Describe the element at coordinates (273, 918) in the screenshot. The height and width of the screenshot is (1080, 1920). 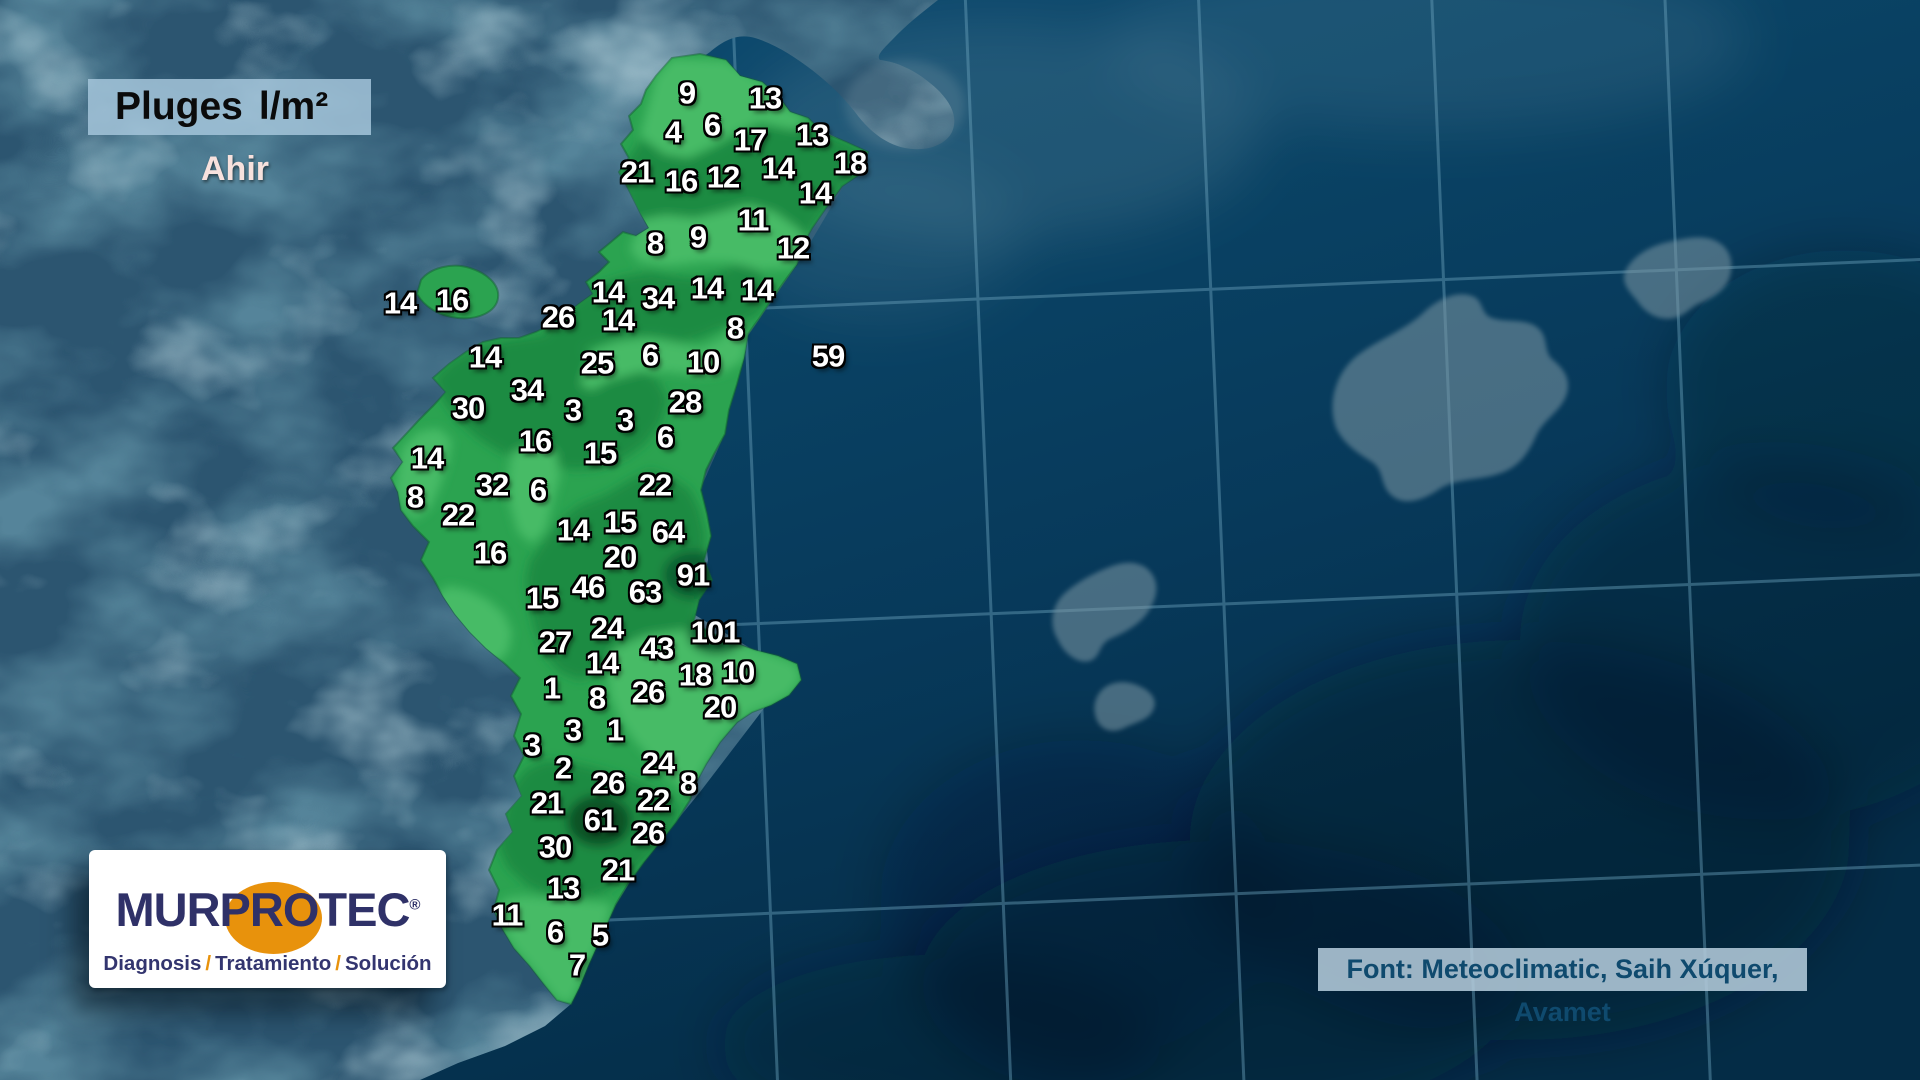
I see `logo-orange-ellipse` at that location.